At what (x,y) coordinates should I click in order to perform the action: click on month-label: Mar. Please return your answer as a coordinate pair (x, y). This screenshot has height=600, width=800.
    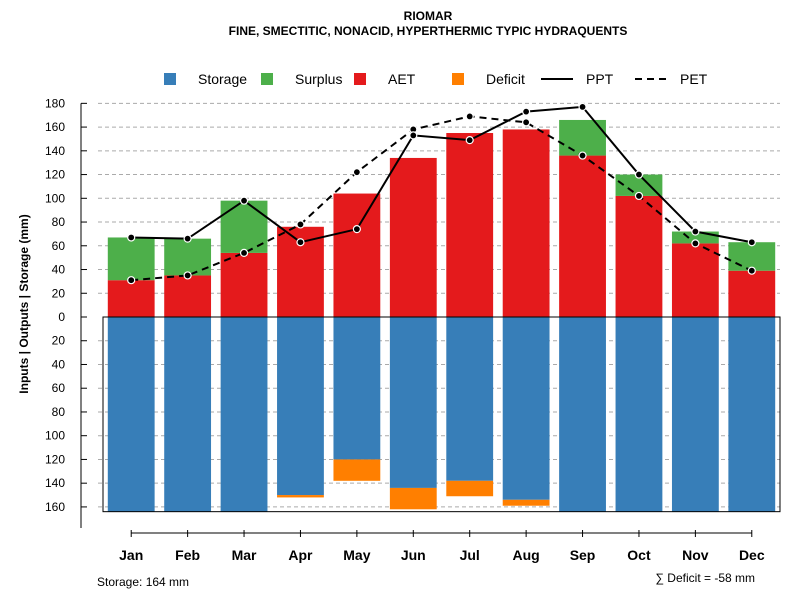
    Looking at the image, I should click on (244, 555).